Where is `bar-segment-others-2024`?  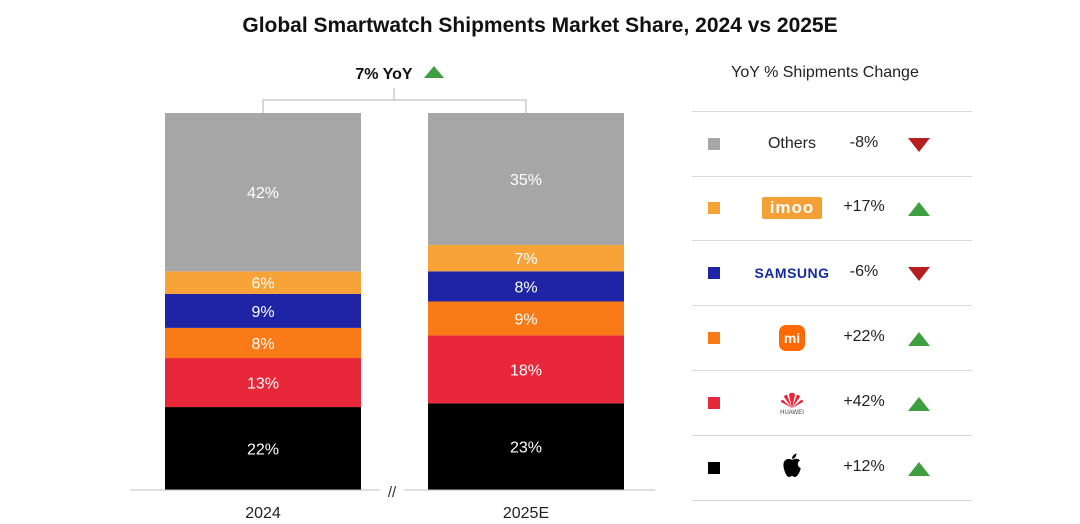
bar-segment-others-2024 is located at coordinates (263, 192).